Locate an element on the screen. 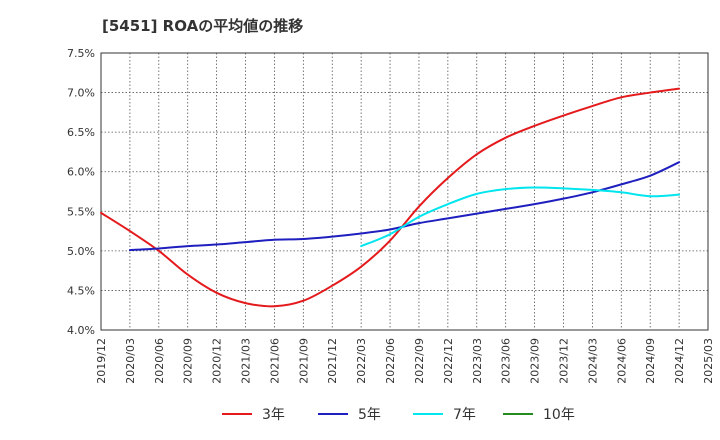 The width and height of the screenshot is (720, 440). x-tick-label: 2020/09 is located at coordinates (188, 361).